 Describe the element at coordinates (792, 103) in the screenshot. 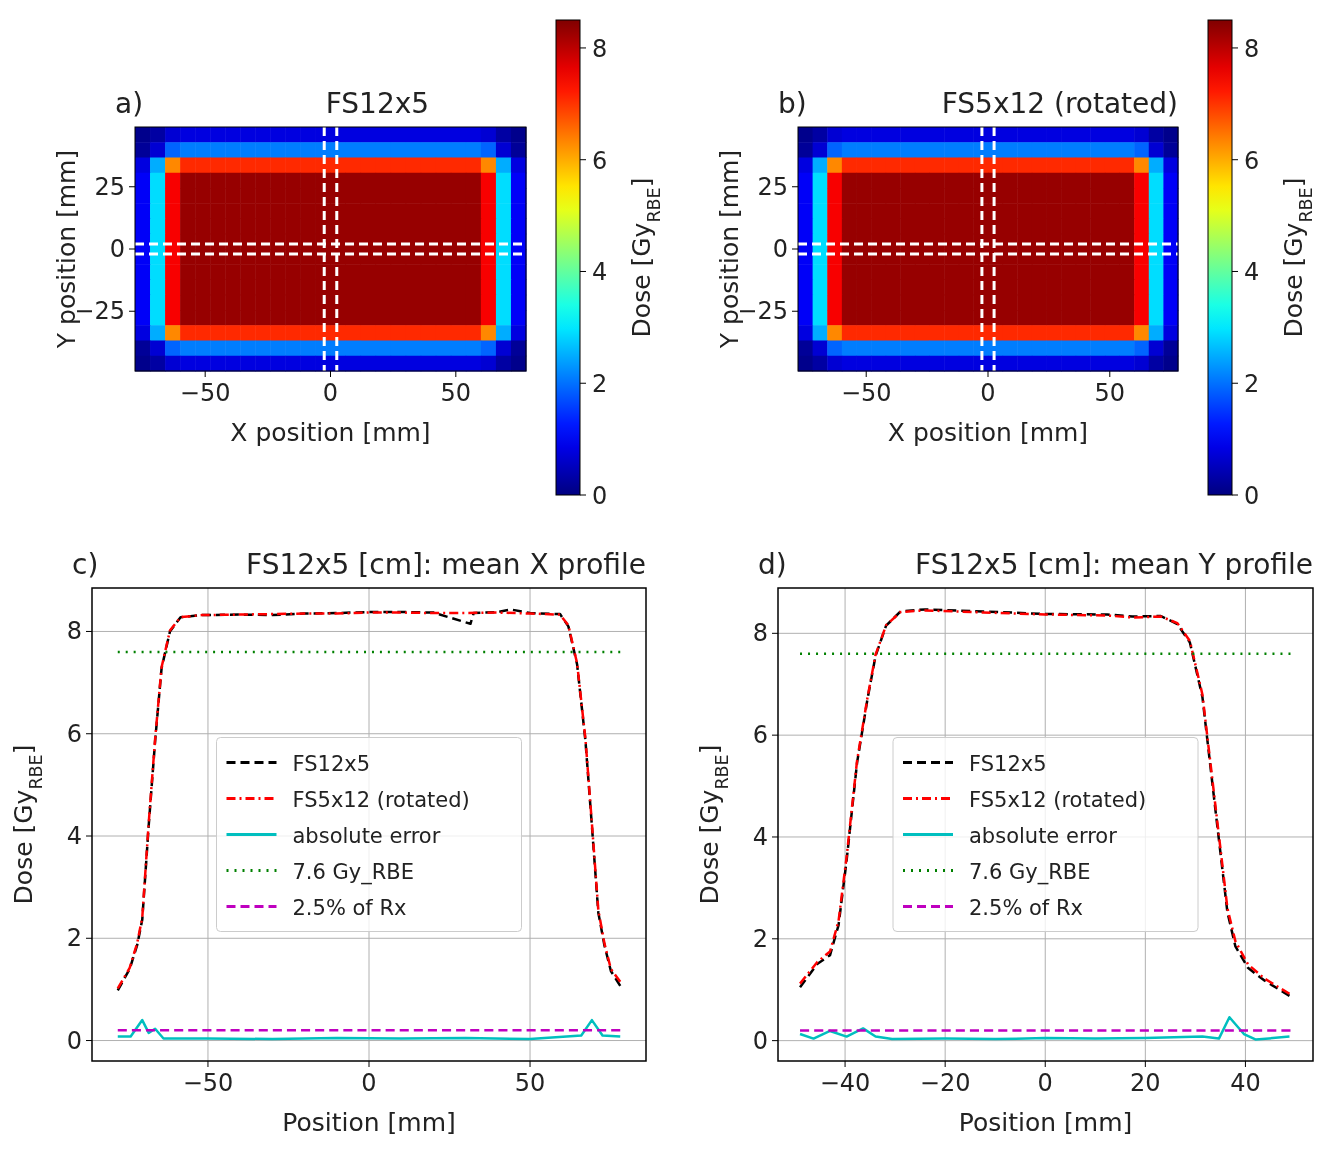

I see `text: b)` at that location.